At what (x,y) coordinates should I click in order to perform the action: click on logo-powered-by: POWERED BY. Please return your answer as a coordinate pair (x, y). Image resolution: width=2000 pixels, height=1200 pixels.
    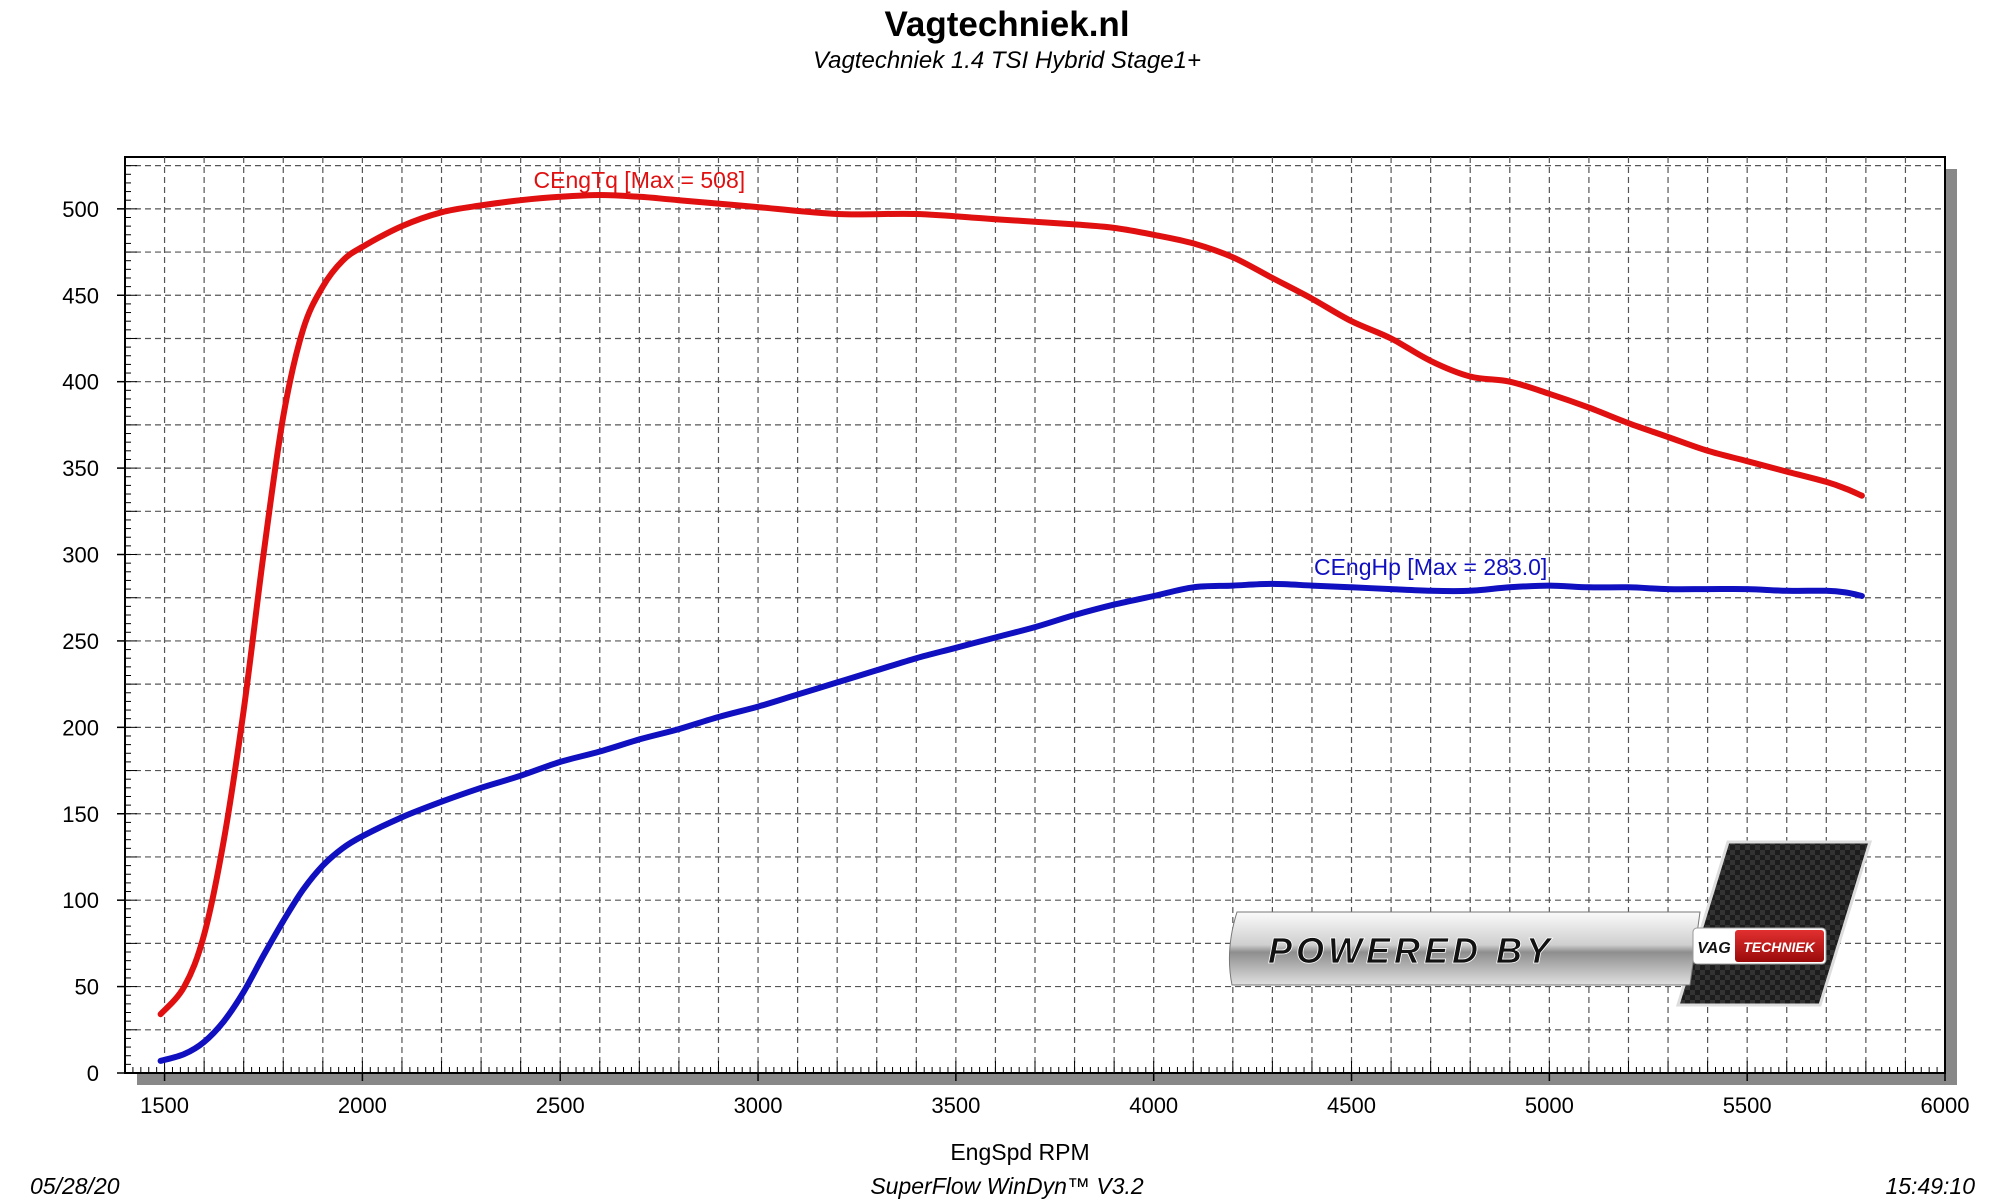
    Looking at the image, I should click on (1411, 950).